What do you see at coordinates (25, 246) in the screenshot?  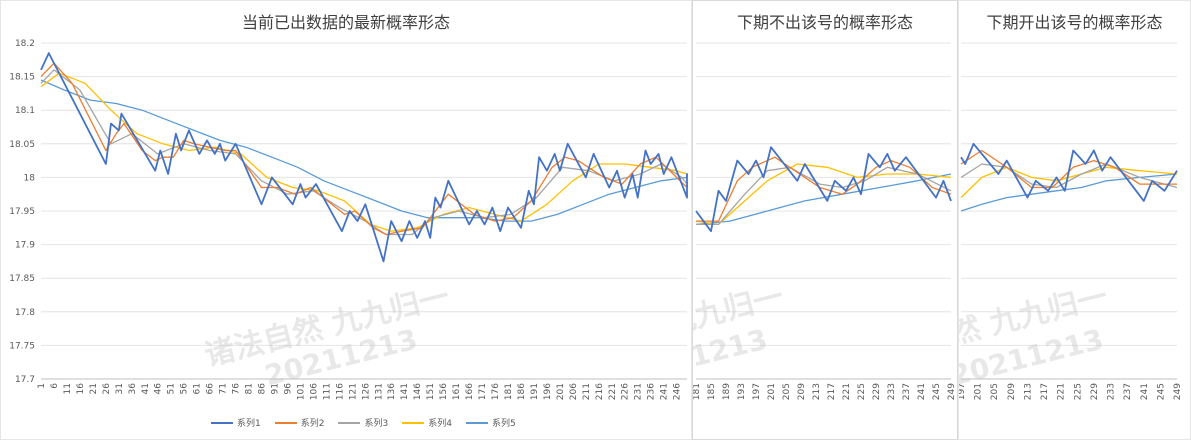 I see `y-tick-label: 17.9` at bounding box center [25, 246].